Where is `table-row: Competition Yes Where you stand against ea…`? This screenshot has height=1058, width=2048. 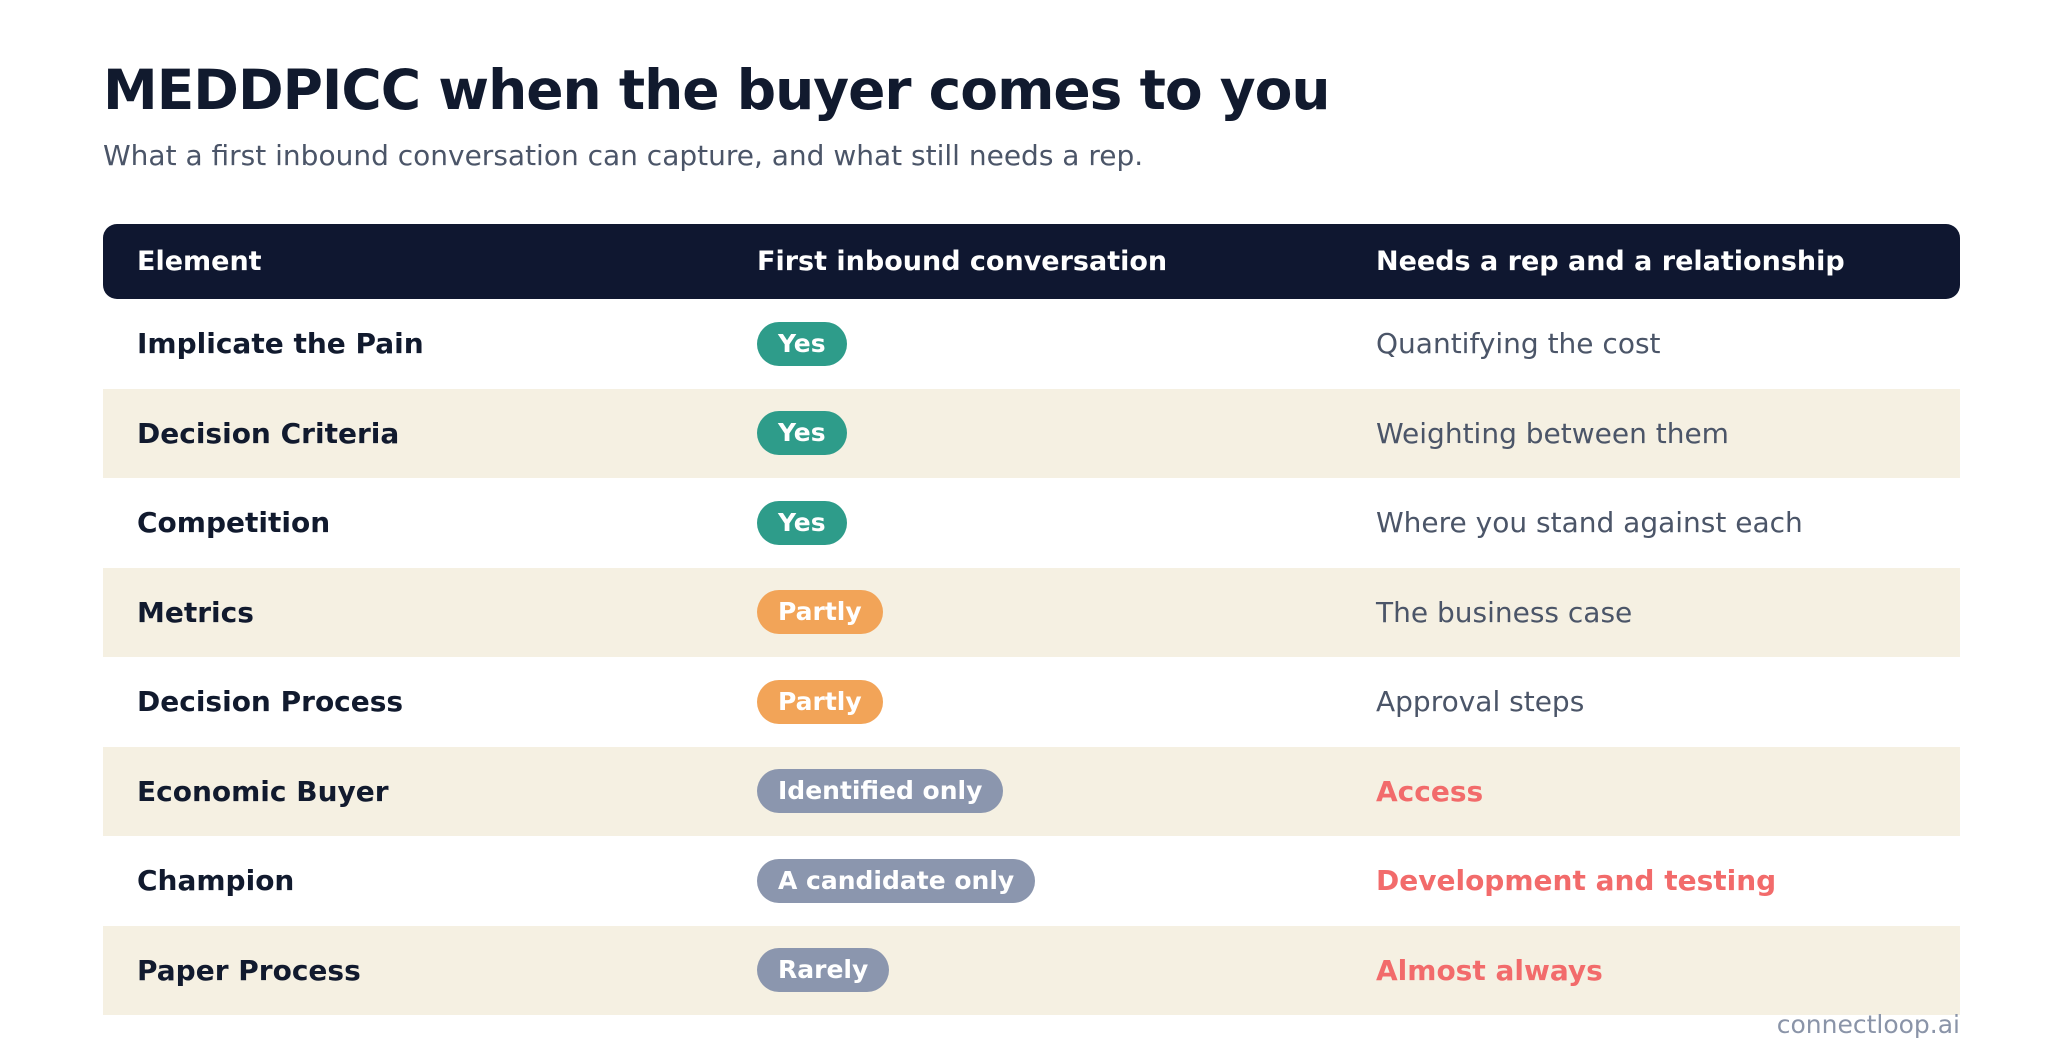 table-row: Competition Yes Where you stand against ea… is located at coordinates (1031, 523).